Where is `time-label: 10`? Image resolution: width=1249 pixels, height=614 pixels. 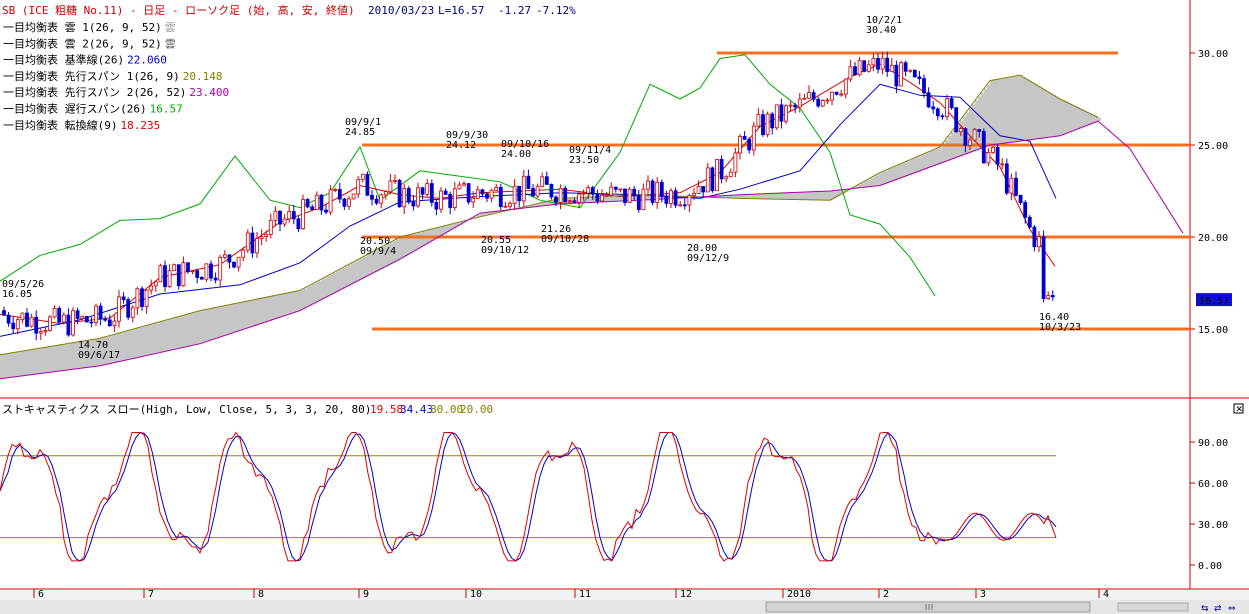
time-label: 10 is located at coordinates (476, 594).